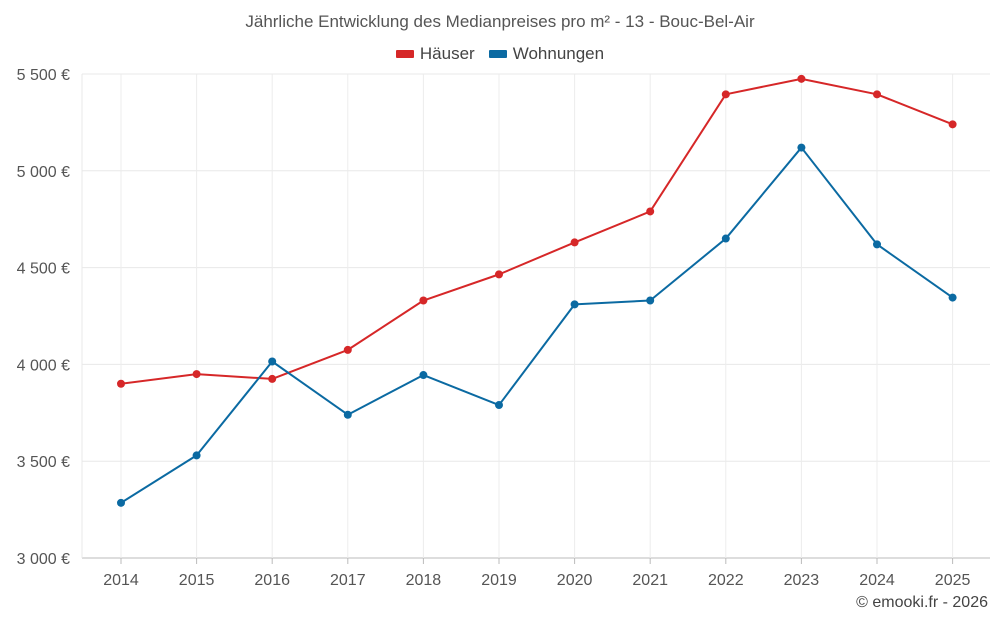 The width and height of the screenshot is (1000, 625). I want to click on x-tick-label: 2015, so click(197, 580).